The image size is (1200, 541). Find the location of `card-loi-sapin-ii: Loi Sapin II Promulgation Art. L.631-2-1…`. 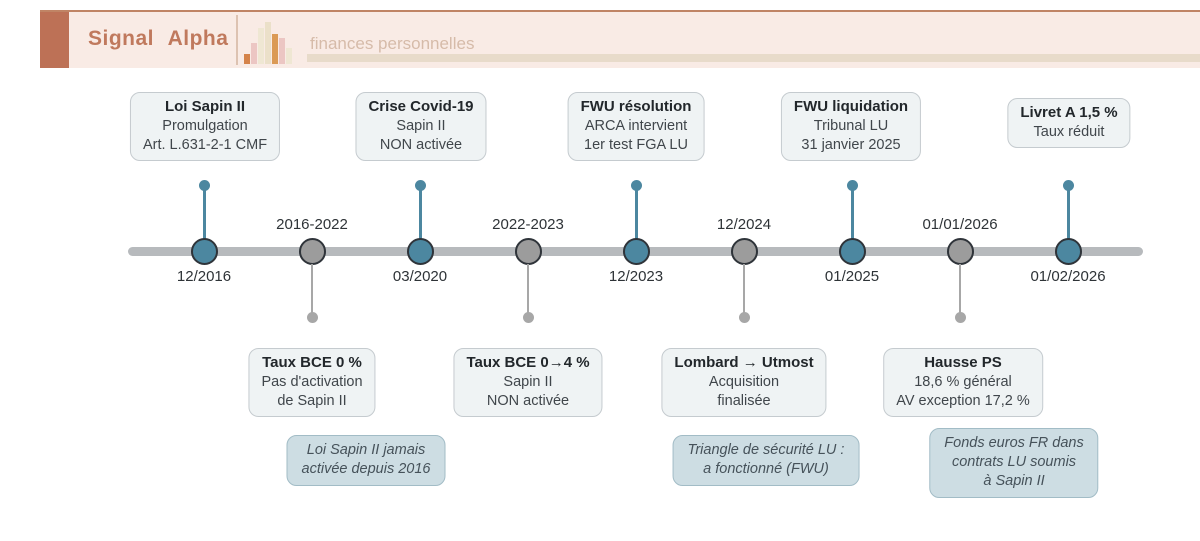

card-loi-sapin-ii: Loi Sapin II Promulgation Art. L.631-2-1… is located at coordinates (205, 126).